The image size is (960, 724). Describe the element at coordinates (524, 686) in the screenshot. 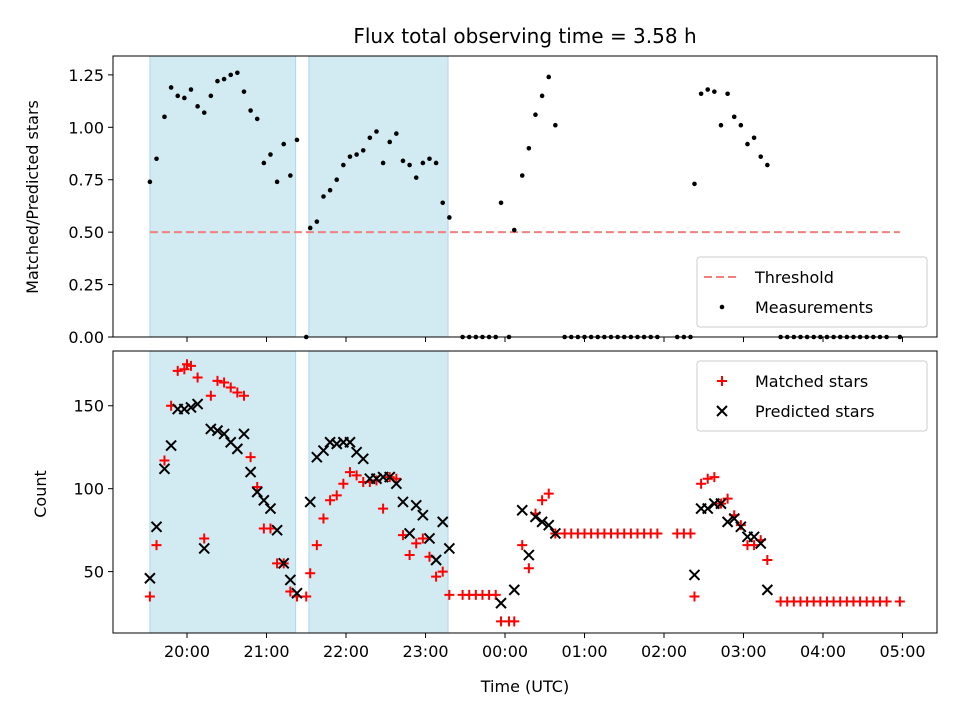

I see `x-axis-label: Time (UTC)` at that location.